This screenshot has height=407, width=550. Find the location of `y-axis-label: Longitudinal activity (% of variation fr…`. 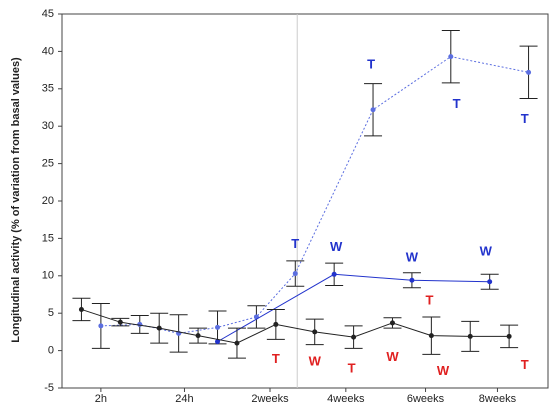

y-axis-label: Longitudinal activity (% of variation fr… is located at coordinates (16, 200).